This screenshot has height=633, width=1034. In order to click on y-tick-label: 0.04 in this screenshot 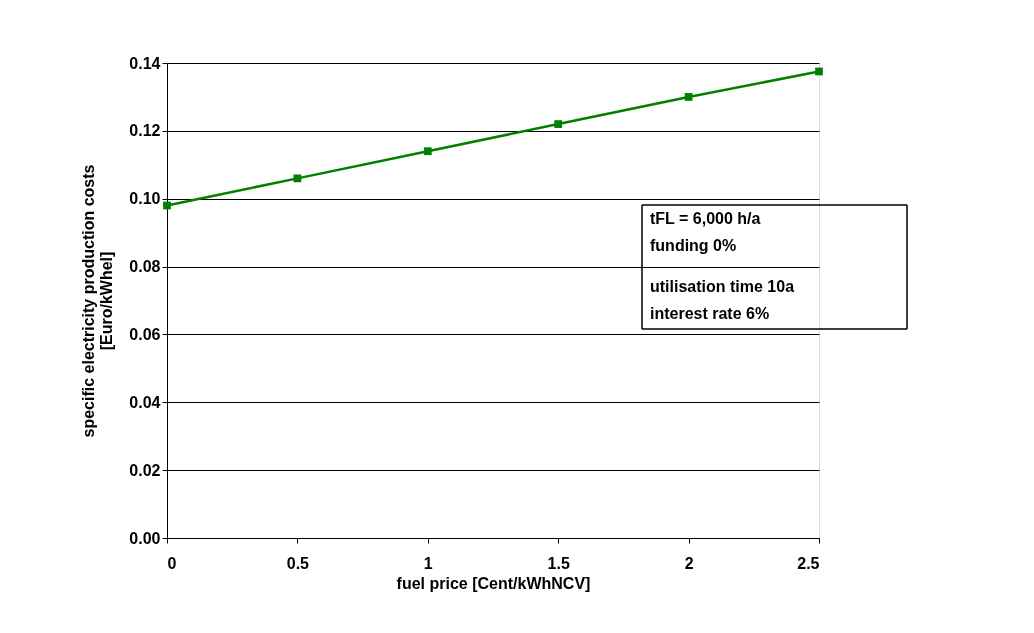, I will do `click(145, 402)`.